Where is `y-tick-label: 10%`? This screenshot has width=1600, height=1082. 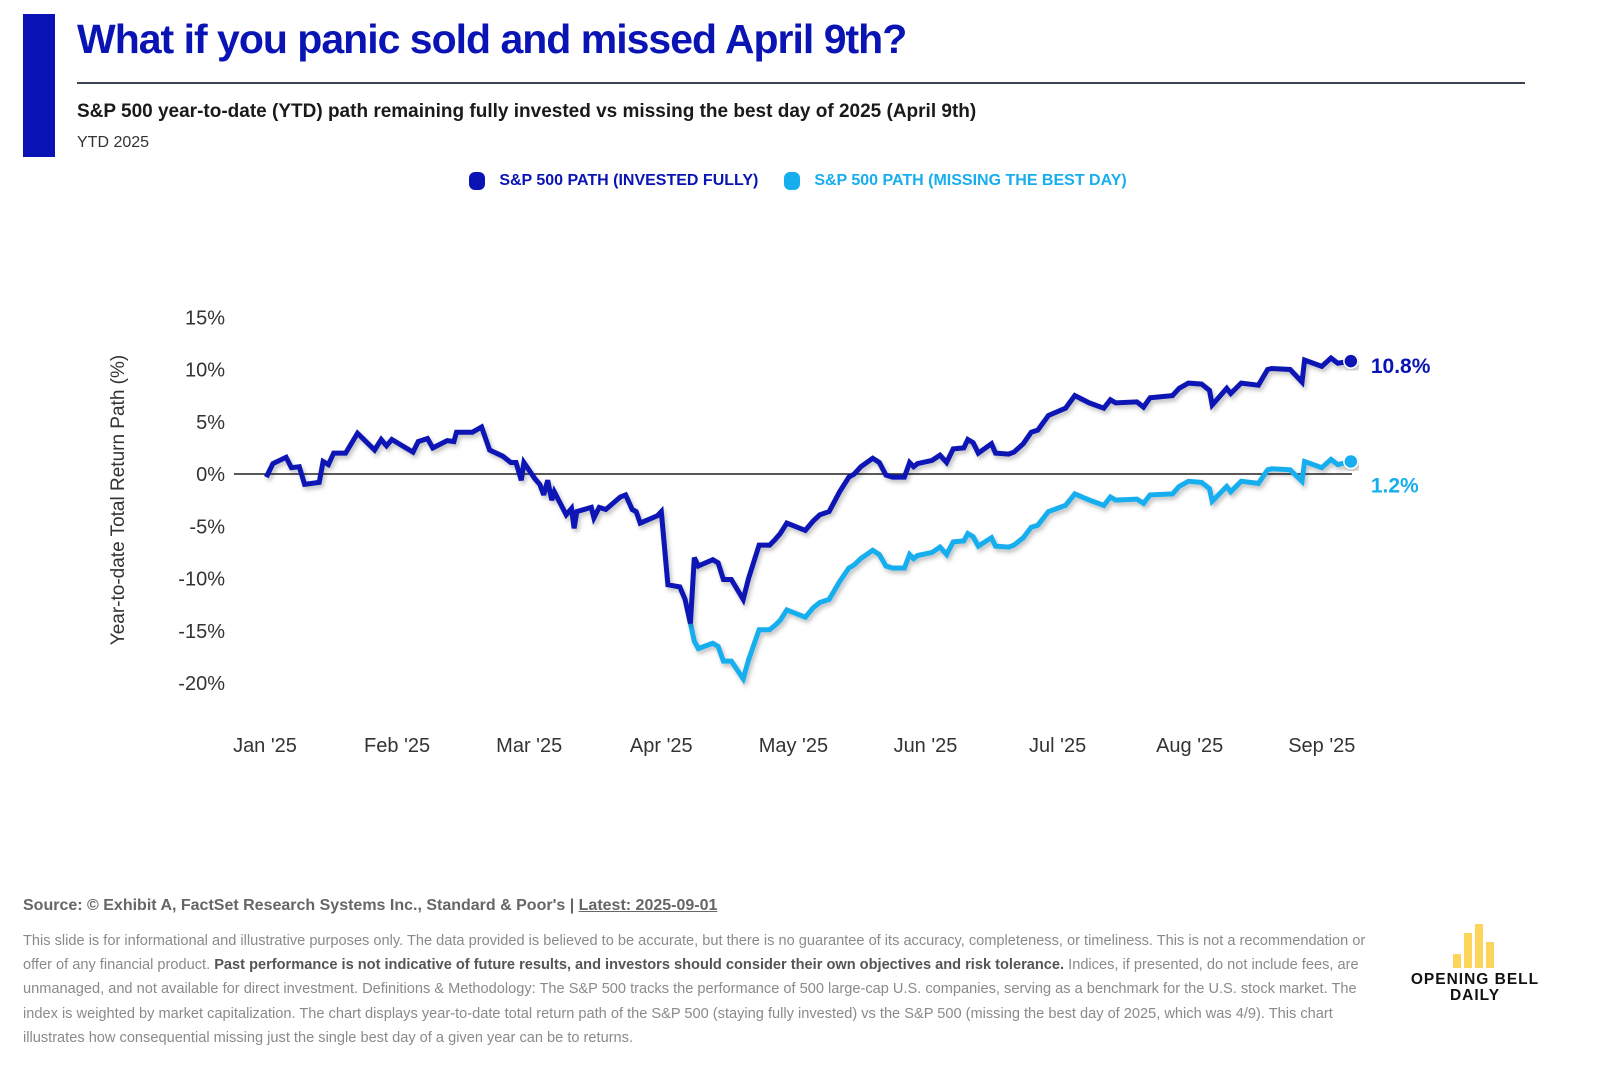
y-tick-label: 10% is located at coordinates (205, 371).